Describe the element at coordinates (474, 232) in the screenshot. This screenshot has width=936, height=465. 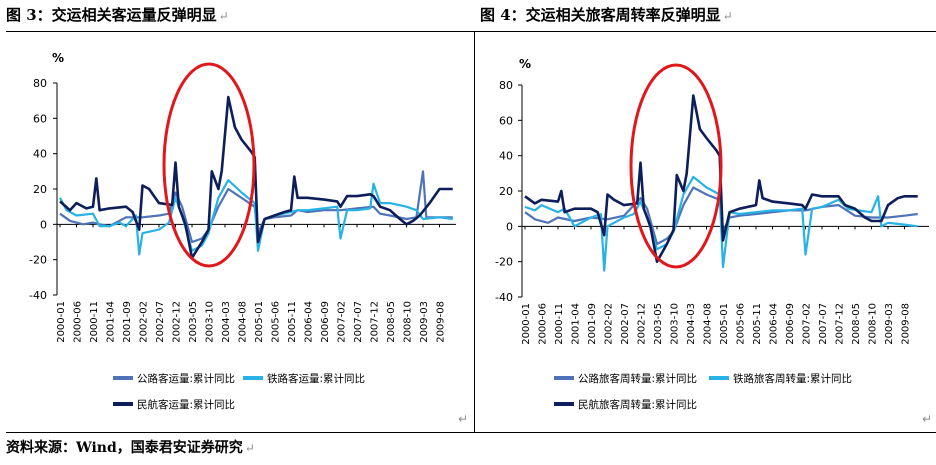
I see `panel-divider` at that location.